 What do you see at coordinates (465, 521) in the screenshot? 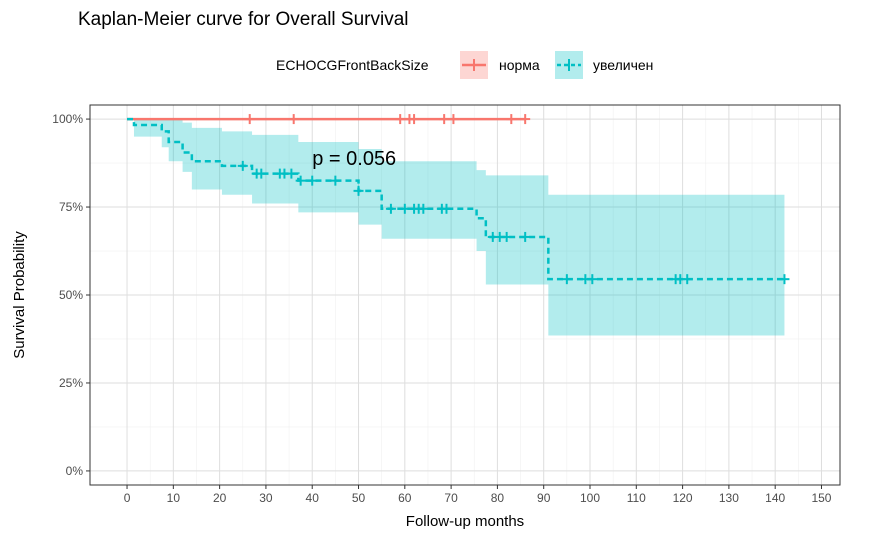
I see `x-axis-title: Follow-up months` at bounding box center [465, 521].